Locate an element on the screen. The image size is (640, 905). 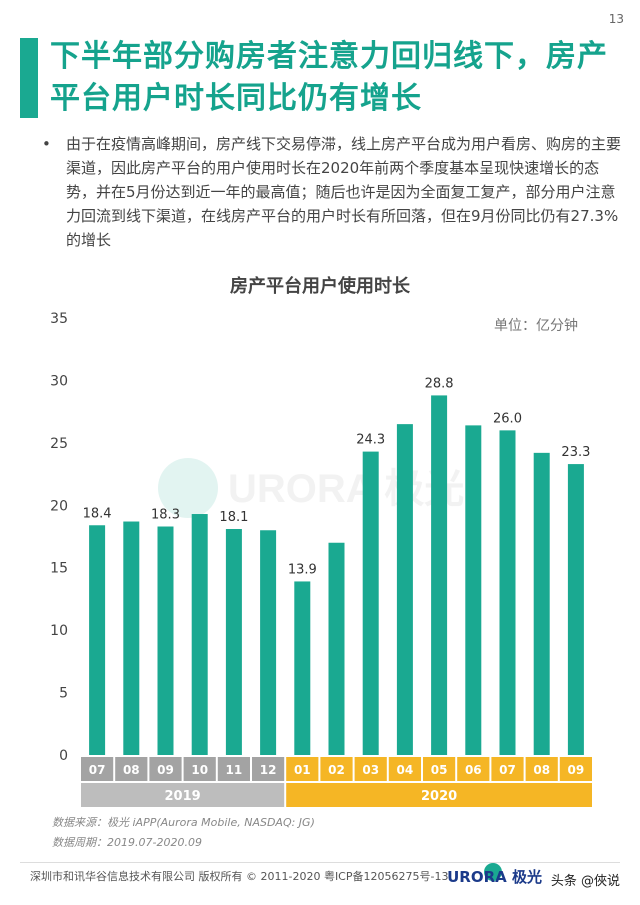
year-label: 2020 is located at coordinates (439, 796).